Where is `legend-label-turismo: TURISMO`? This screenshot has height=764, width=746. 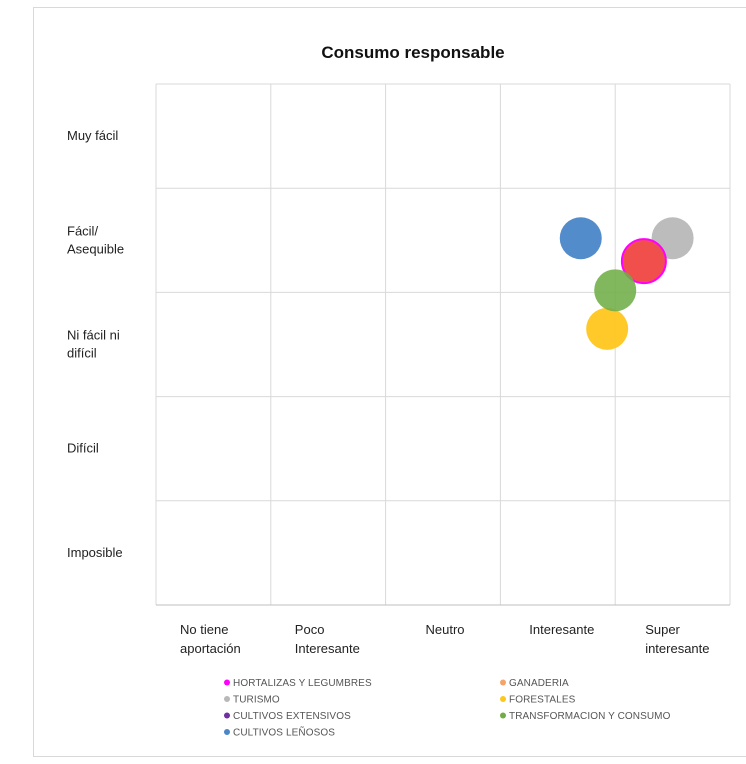 legend-label-turismo: TURISMO is located at coordinates (256, 700).